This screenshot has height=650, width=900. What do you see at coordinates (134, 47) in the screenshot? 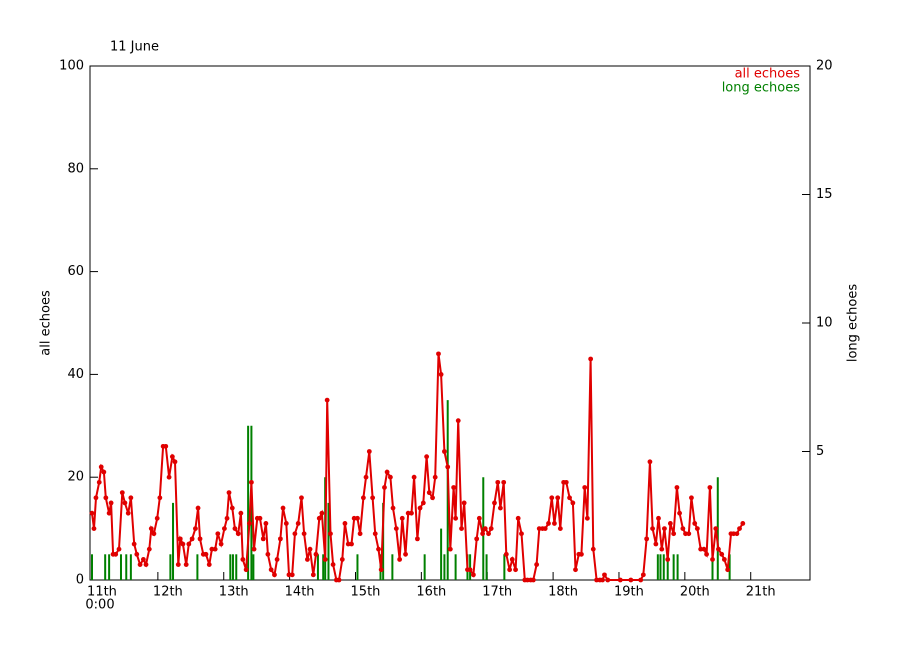
I see `chart-title: 11 June` at bounding box center [134, 47].